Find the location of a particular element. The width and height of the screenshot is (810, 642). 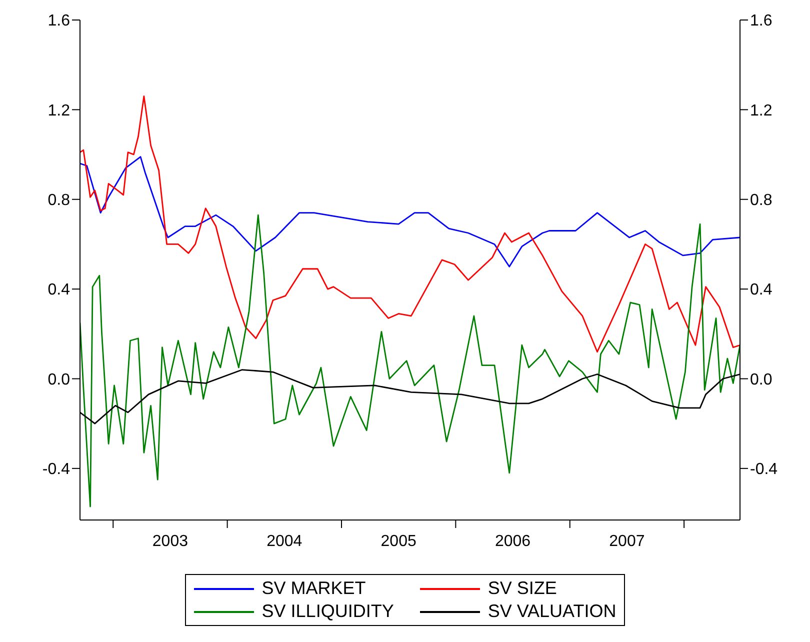

y2-tick-label: 1.2 is located at coordinates (761, 111).